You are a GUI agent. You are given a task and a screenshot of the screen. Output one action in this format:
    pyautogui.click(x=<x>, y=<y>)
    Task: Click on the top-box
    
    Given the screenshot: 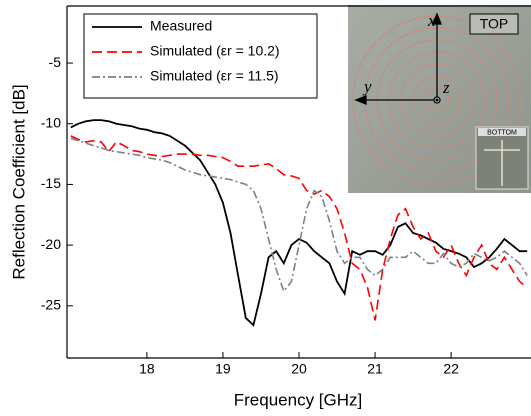 What is the action you would take?
    pyautogui.click(x=494, y=24)
    